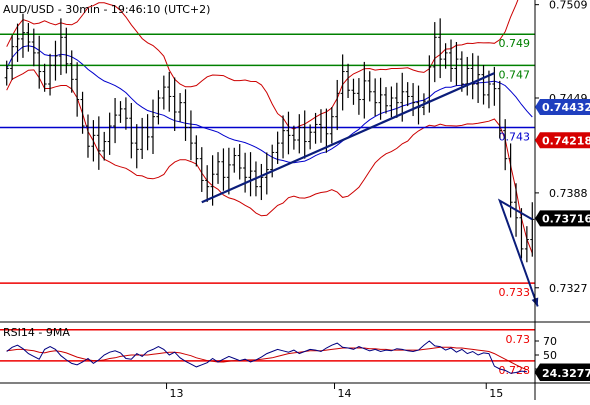  I want to click on price-marker: 24.3277, so click(562, 372).